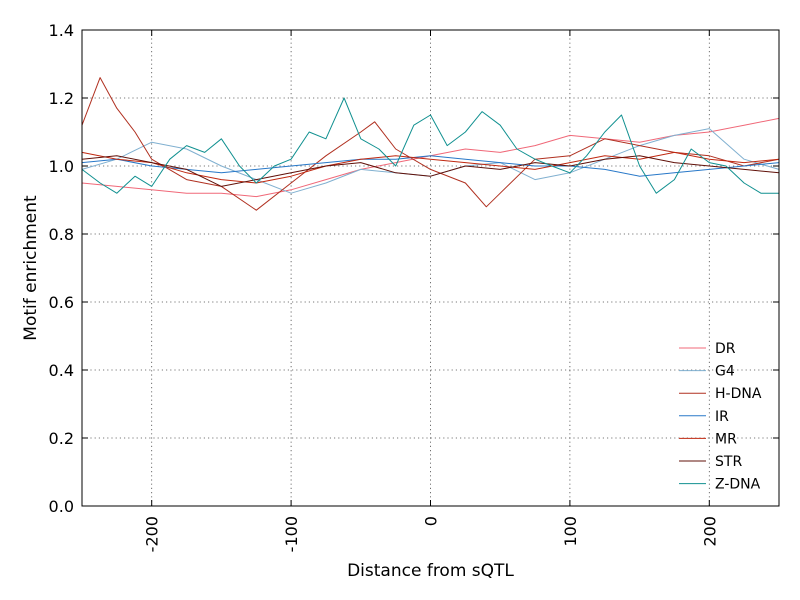  I want to click on series-line-z-dna, so click(430, 145).